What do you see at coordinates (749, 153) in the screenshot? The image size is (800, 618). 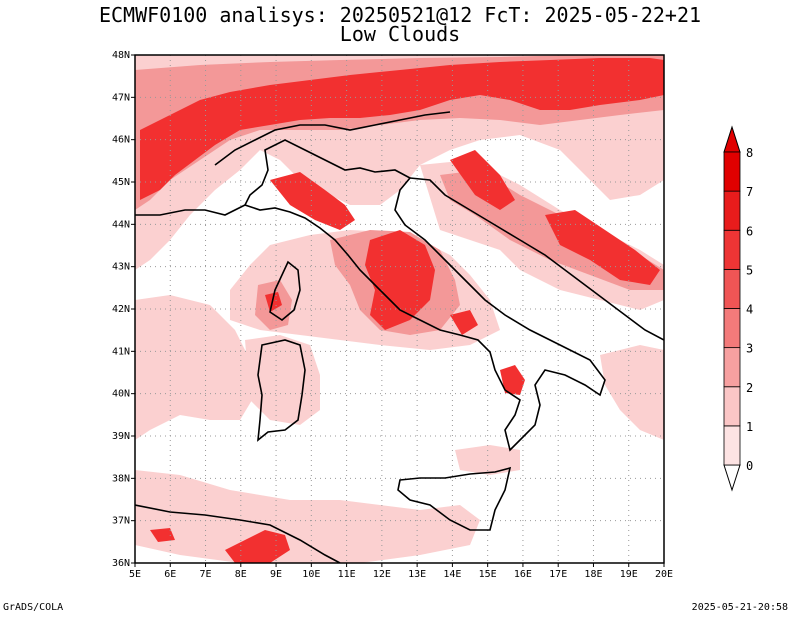 I see `colorbar-label: 8` at bounding box center [749, 153].